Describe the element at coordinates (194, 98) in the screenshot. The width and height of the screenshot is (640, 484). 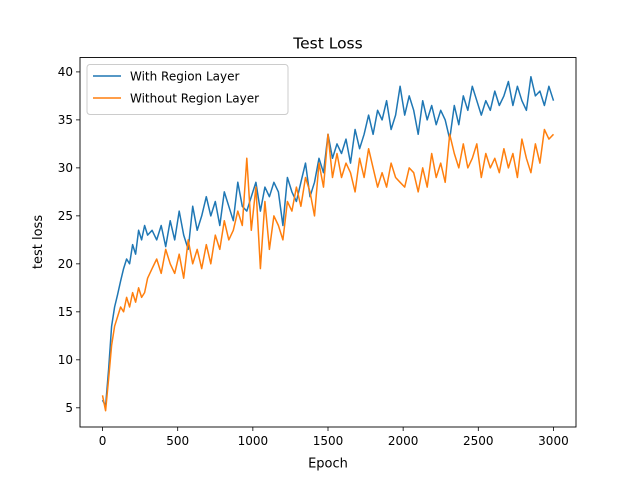
I see `legend-label-2: Without Region Layer` at that location.